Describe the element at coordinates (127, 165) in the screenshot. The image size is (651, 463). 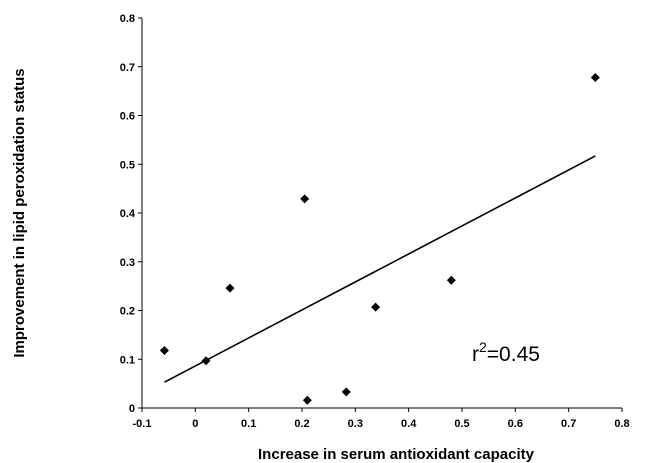
I see `y-tick-label: 0.5` at that location.